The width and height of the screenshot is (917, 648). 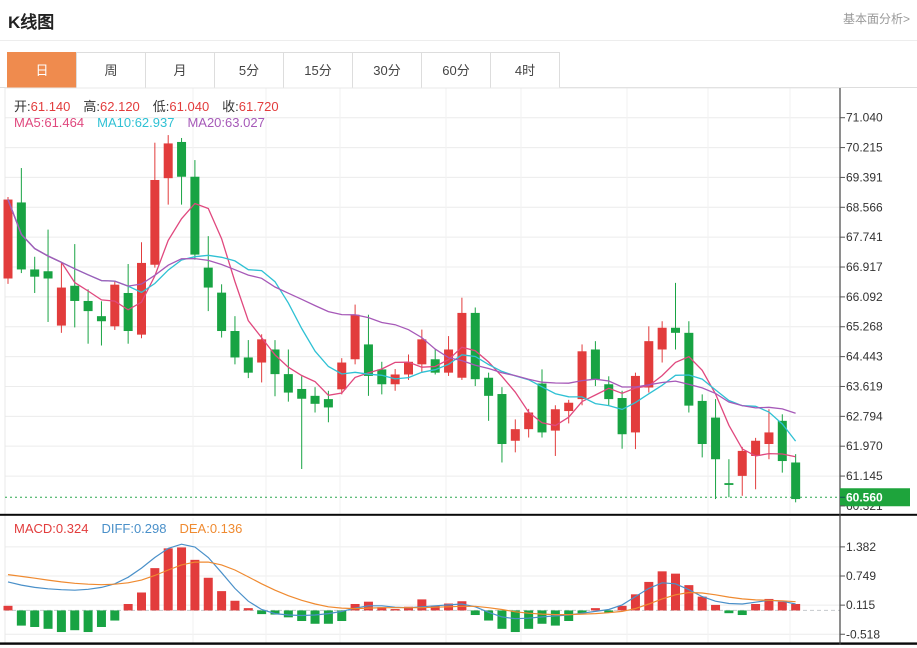 What do you see at coordinates (189, 106) in the screenshot?
I see `ohlc-value: 61.040` at bounding box center [189, 106].